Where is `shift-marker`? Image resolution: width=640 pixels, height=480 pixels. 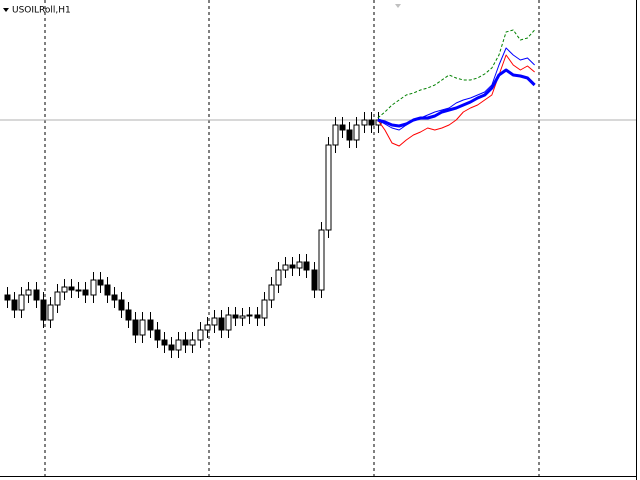 shift-marker is located at coordinates (398, 6).